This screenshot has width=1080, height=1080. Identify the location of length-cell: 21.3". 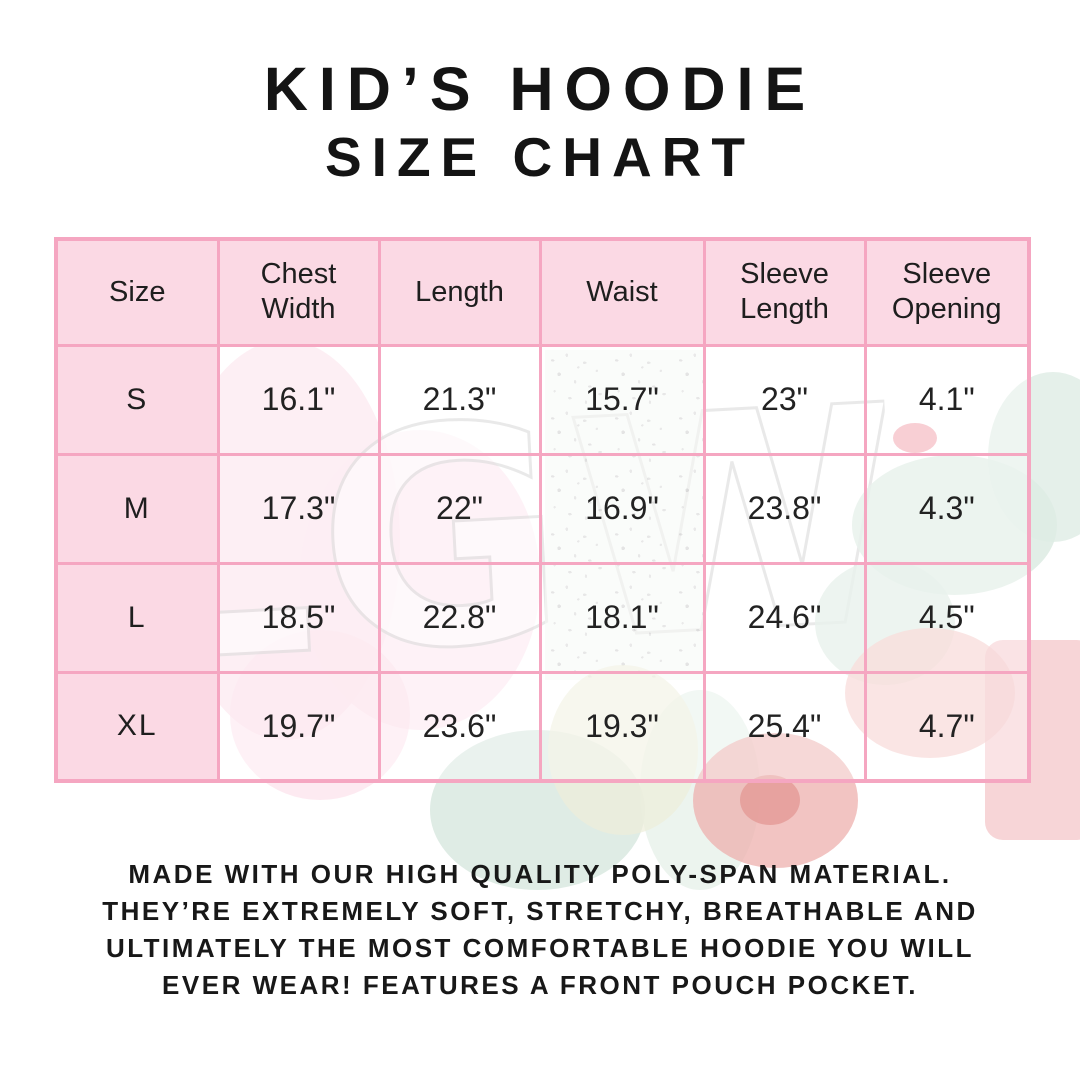
(459, 399).